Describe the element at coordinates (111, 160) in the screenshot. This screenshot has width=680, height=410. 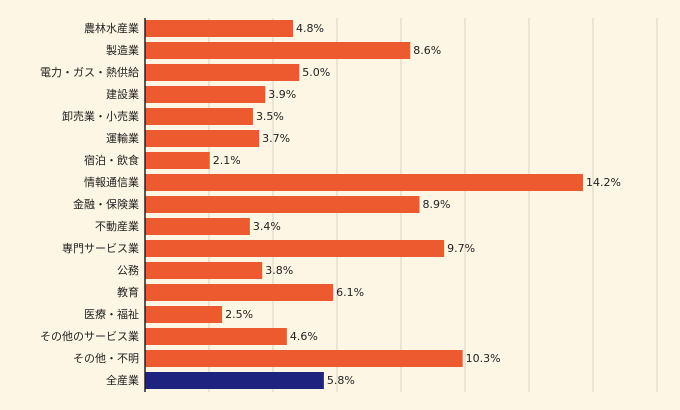
I see `category-label: 宿泊・飲食` at that location.